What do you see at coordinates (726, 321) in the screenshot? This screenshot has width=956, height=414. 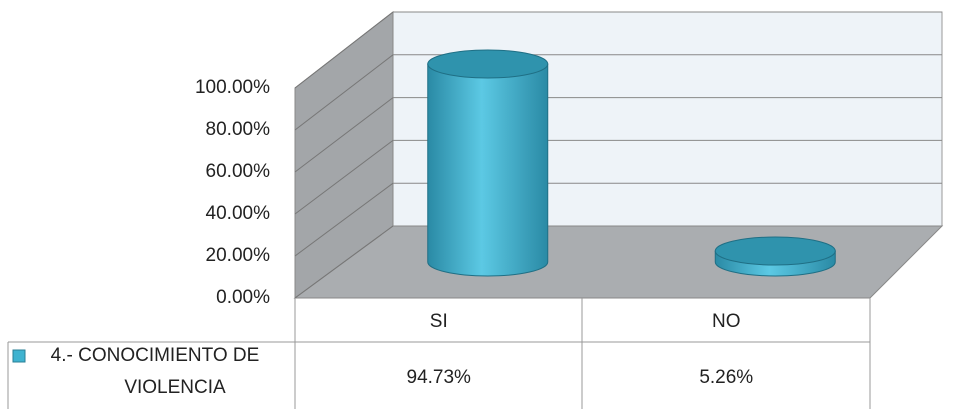 I see `x-tick-label: NO` at bounding box center [726, 321].